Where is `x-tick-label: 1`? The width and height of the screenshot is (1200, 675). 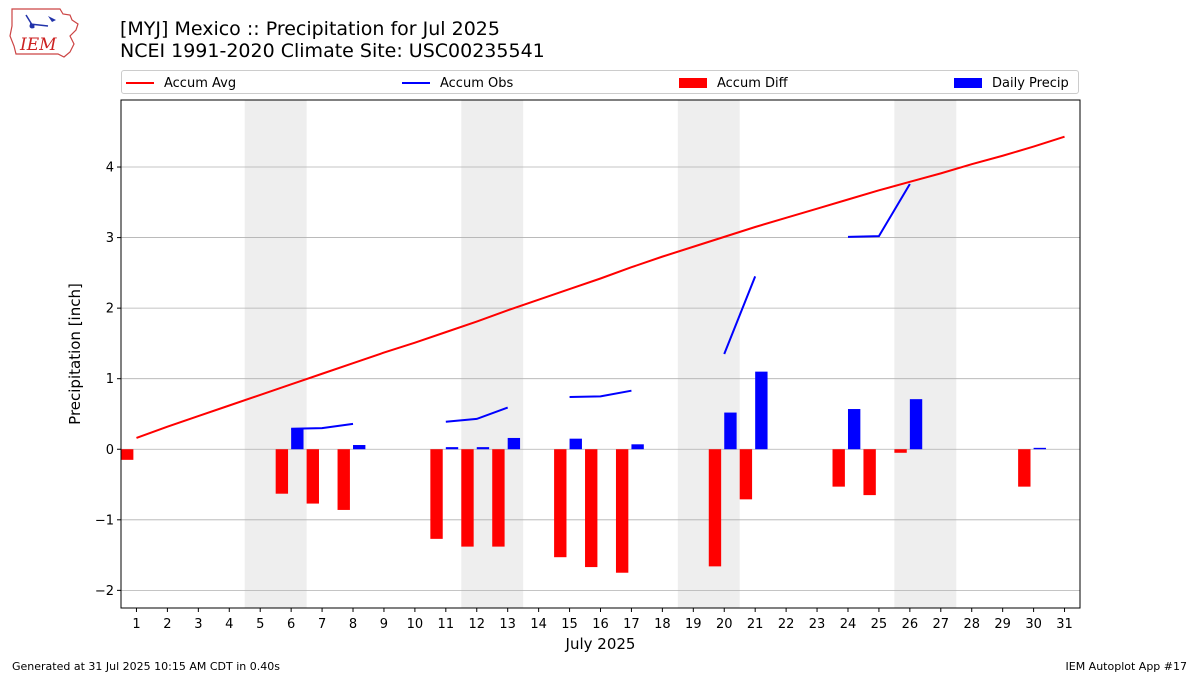 x-tick-label: 1 is located at coordinates (136, 624).